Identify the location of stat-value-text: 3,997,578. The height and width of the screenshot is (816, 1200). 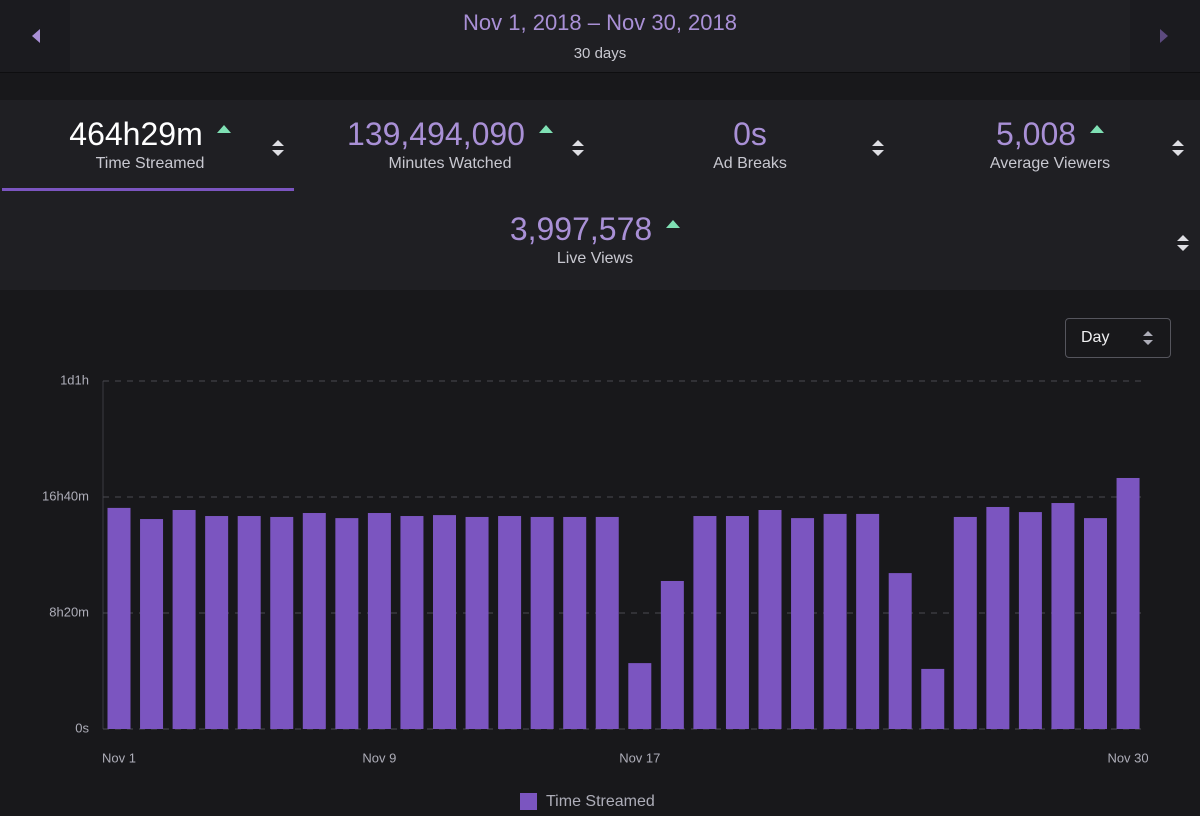
(581, 229).